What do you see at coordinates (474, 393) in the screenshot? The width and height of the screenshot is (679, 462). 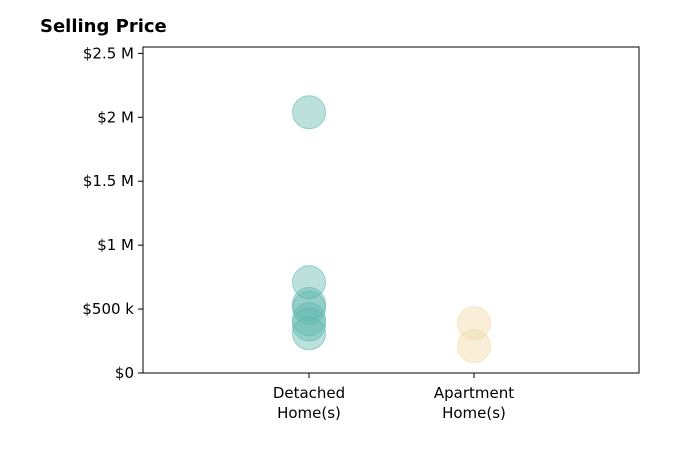 I see `x-tick-label: Apartment` at bounding box center [474, 393].